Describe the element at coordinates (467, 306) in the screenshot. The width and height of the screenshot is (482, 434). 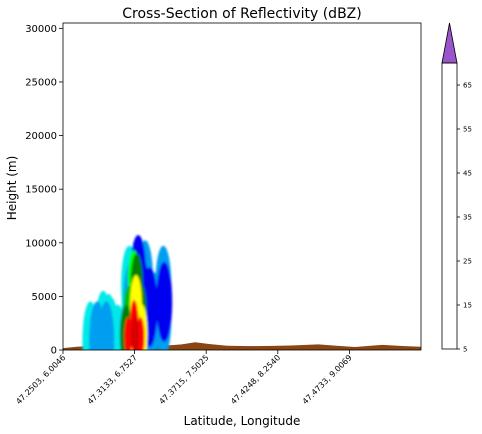
I see `colorbar-tick-label: 15` at that location.